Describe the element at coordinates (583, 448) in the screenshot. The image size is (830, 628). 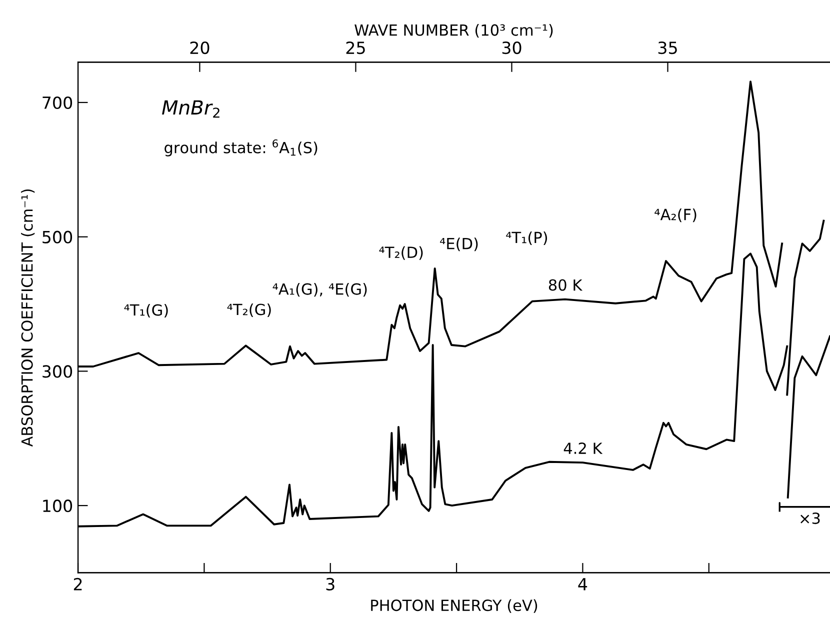
I see `series-label: 4.2 K` at that location.